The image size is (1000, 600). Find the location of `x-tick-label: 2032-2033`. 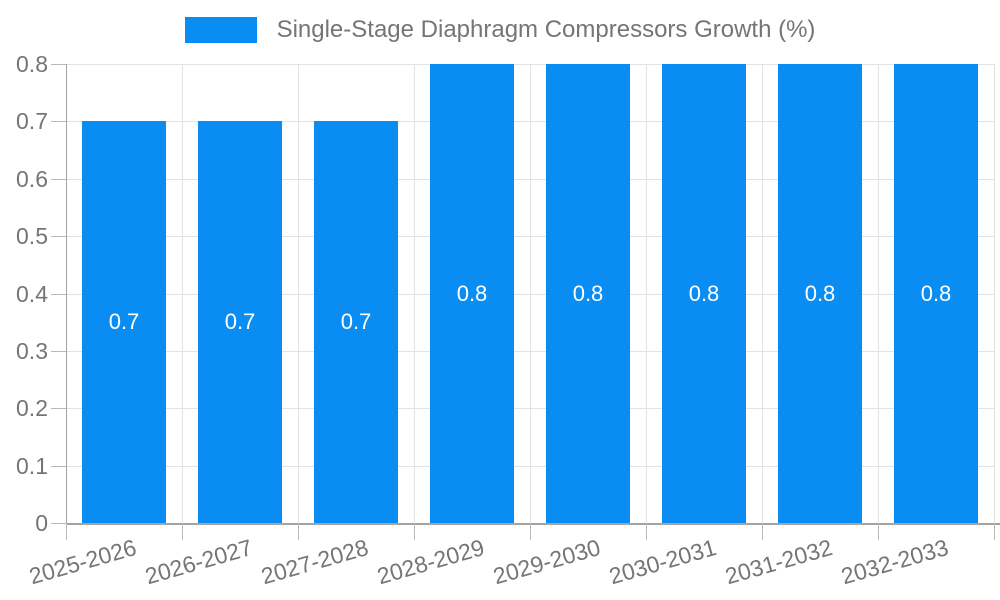

x-tick-label: 2032-2033 is located at coordinates (895, 562).